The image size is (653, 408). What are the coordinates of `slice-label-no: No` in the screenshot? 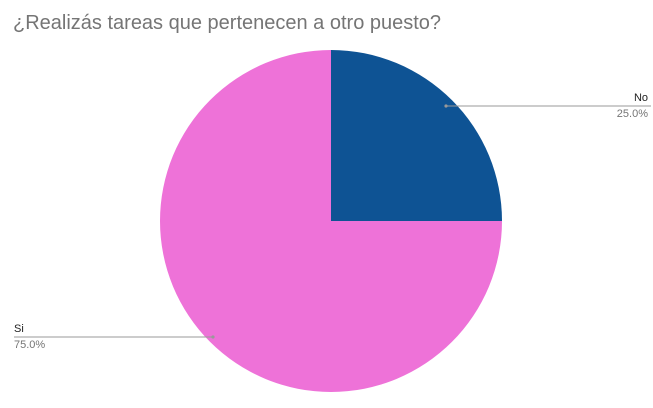 It's located at (641, 98).